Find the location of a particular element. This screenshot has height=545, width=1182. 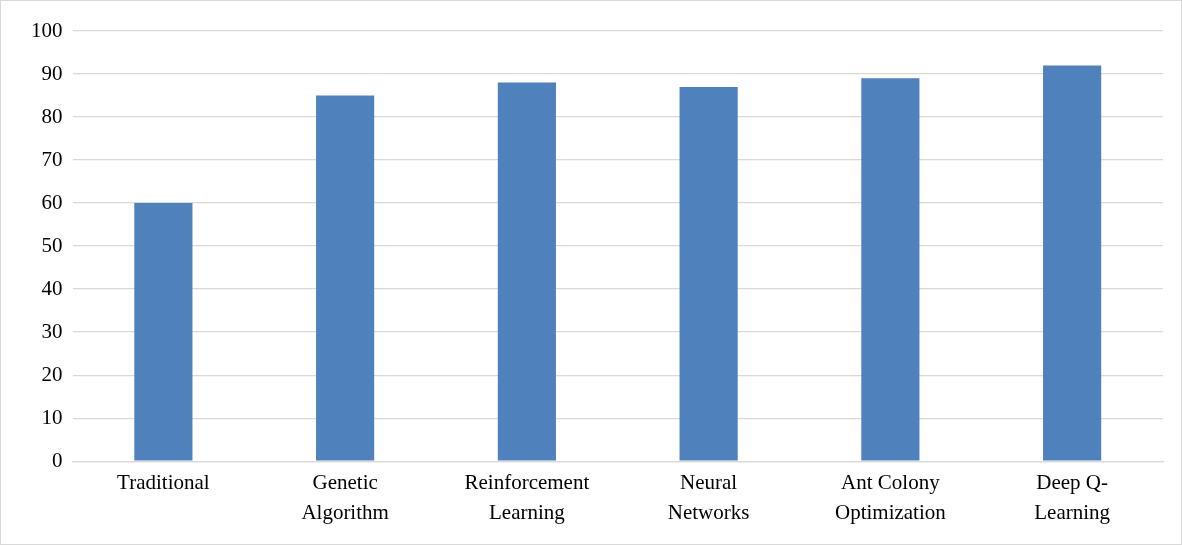

y-tick-label: 60 is located at coordinates (52, 201).